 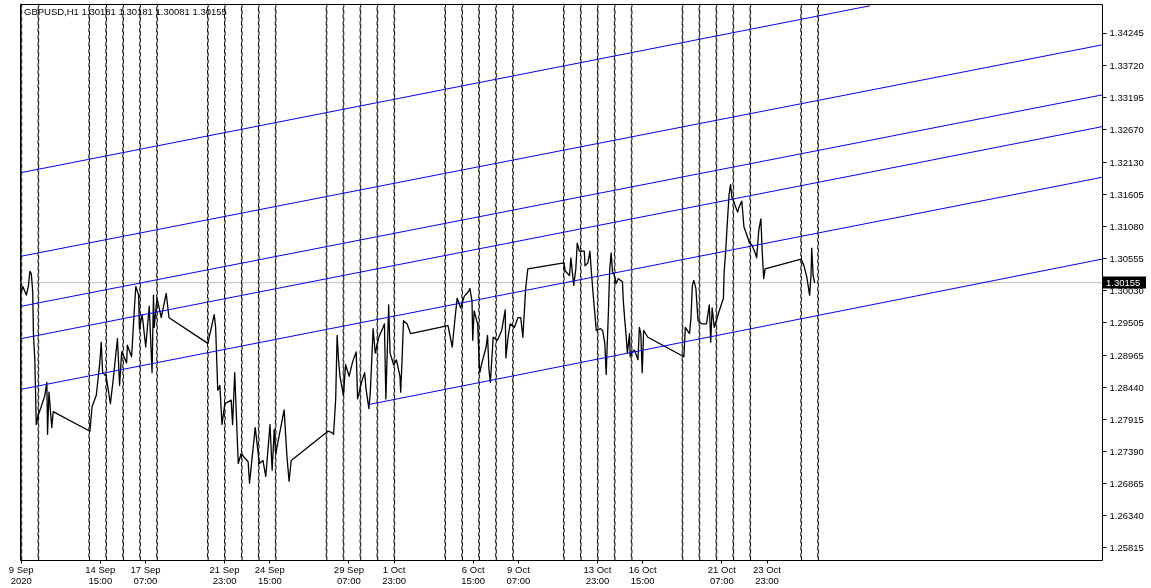 I want to click on x-tick-label: 9 Sep 2020, so click(x=21, y=574).